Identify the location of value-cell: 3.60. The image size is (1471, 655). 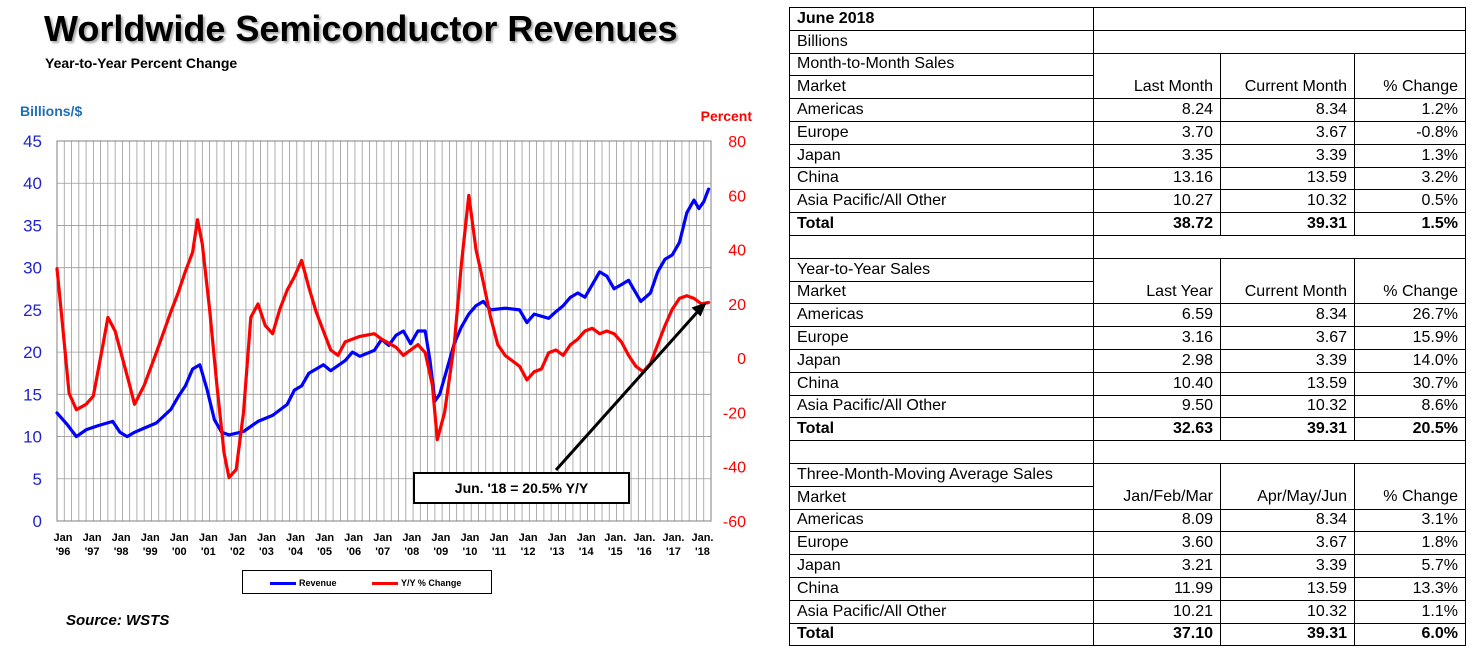
(1157, 543).